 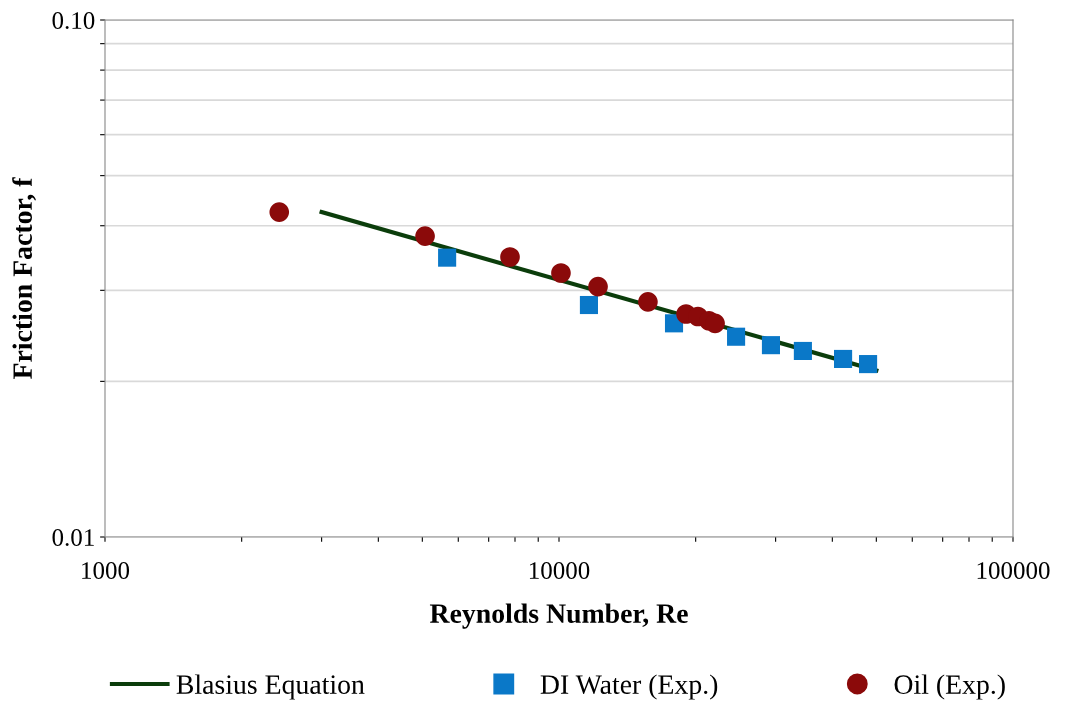 I want to click on legend-label: Blasius Equation, so click(x=270, y=687).